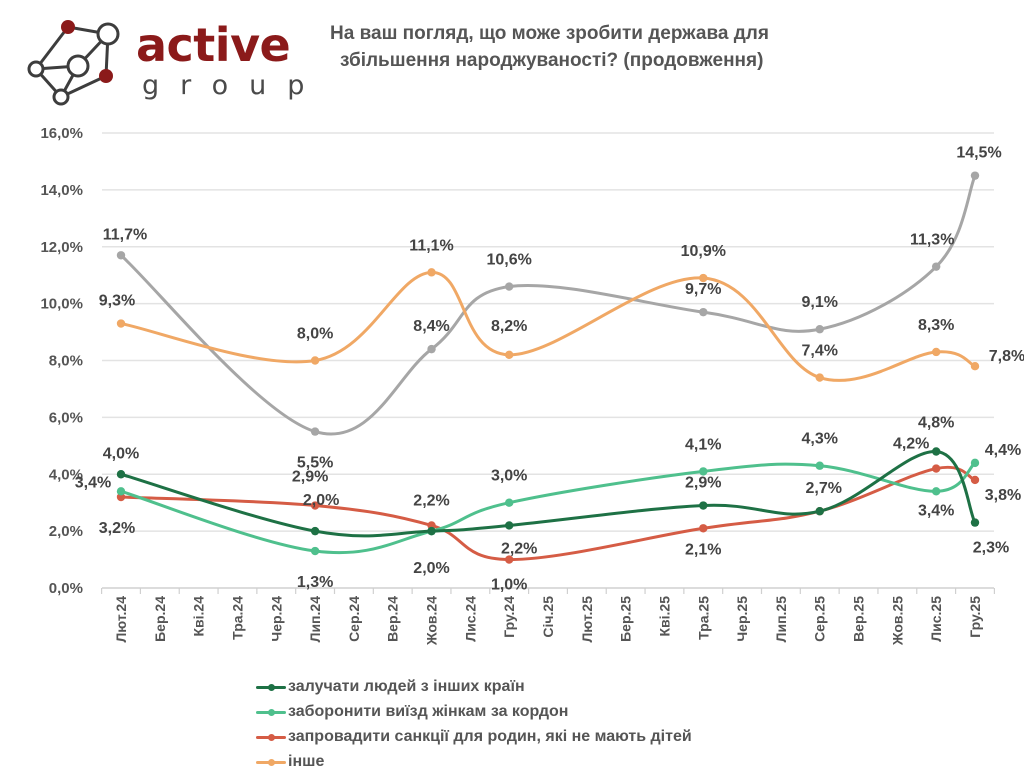 This screenshot has height=774, width=1024. Describe the element at coordinates (703, 289) in the screenshot. I see `data-label: 9,7%` at that location.